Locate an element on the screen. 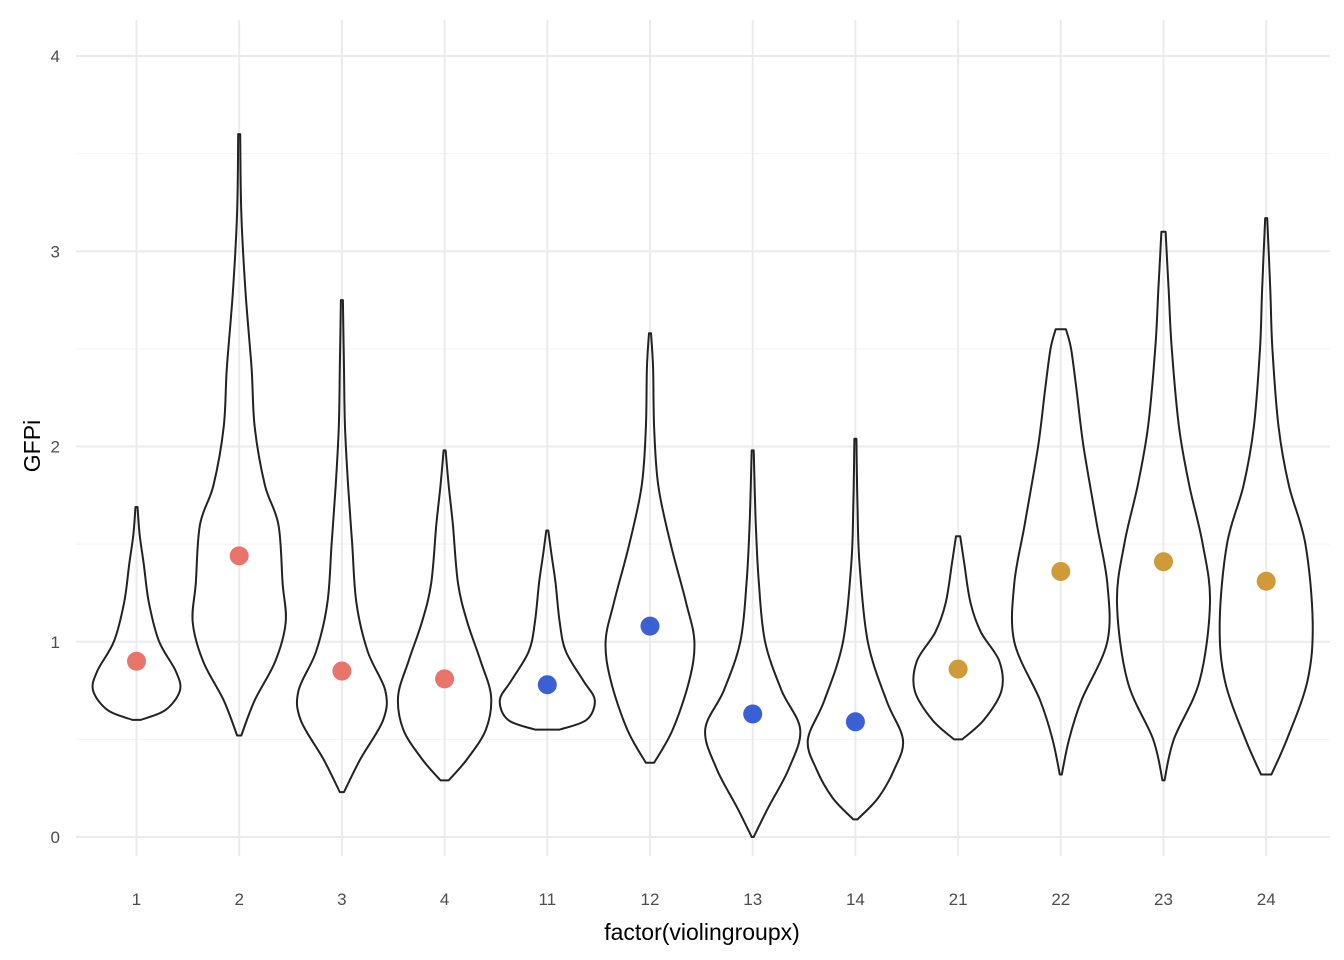 This screenshot has height=960, width=1344. y-tick-labels: 0 1 2 3 4 is located at coordinates (55, 447).